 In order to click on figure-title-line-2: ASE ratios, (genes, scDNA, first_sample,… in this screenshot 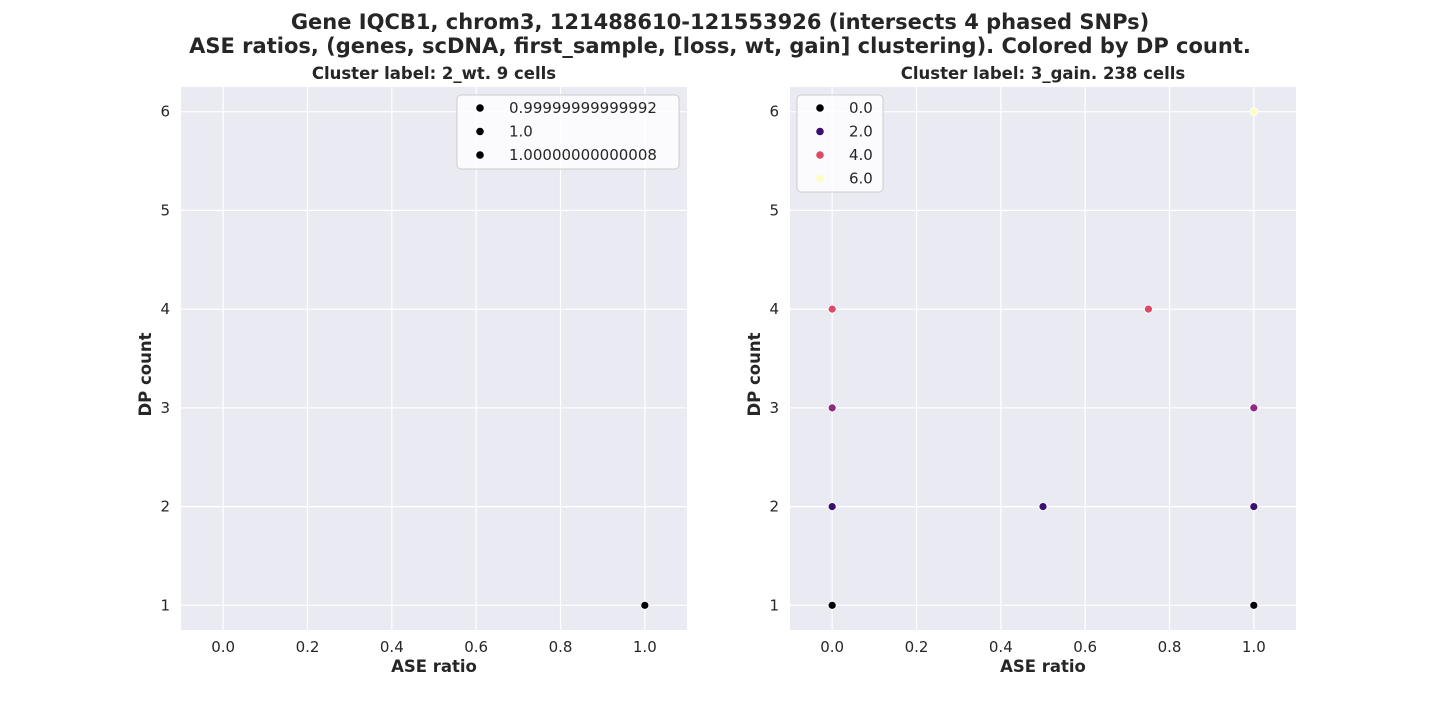, I will do `click(720, 46)`.